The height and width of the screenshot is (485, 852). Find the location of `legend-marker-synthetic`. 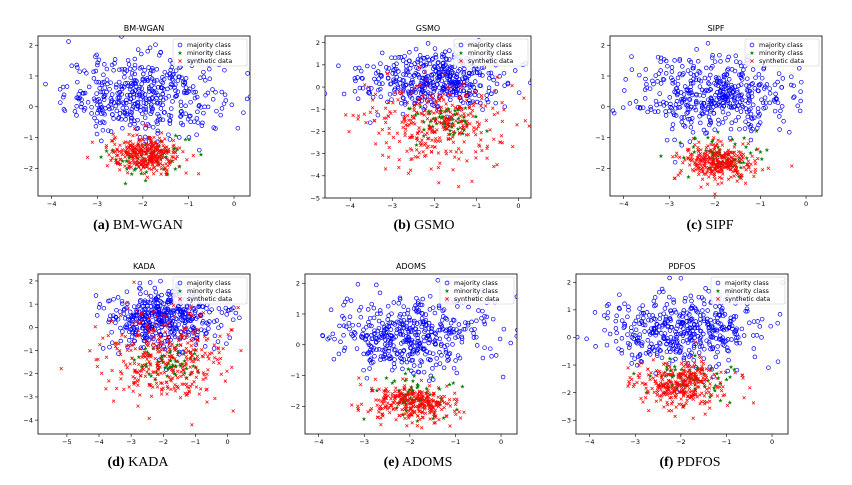

legend-marker-synthetic is located at coordinates (180, 61).